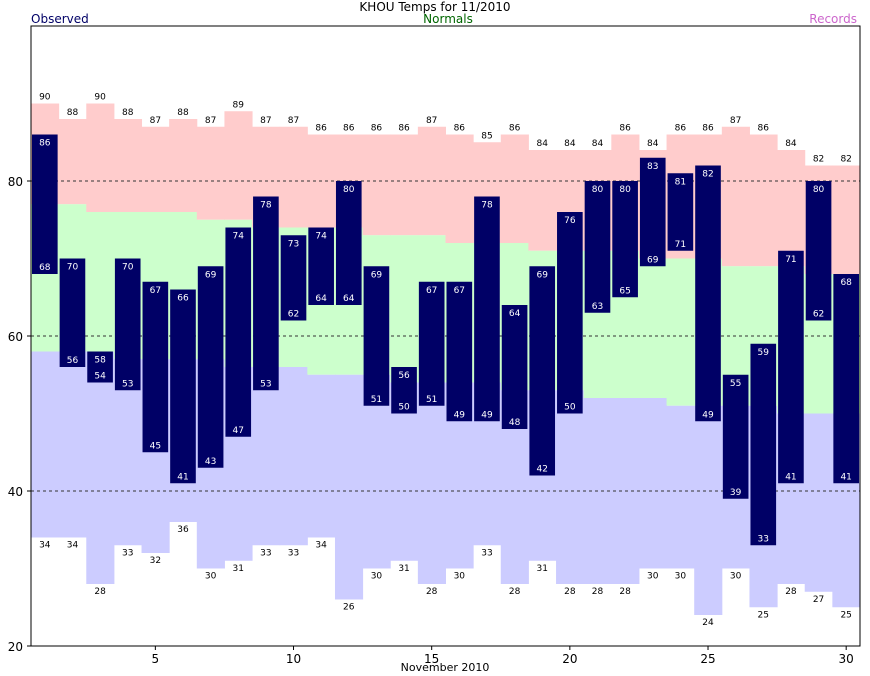 The height and width of the screenshot is (676, 870). What do you see at coordinates (818, 315) in the screenshot?
I see `observed-low-label: 62` at bounding box center [818, 315].